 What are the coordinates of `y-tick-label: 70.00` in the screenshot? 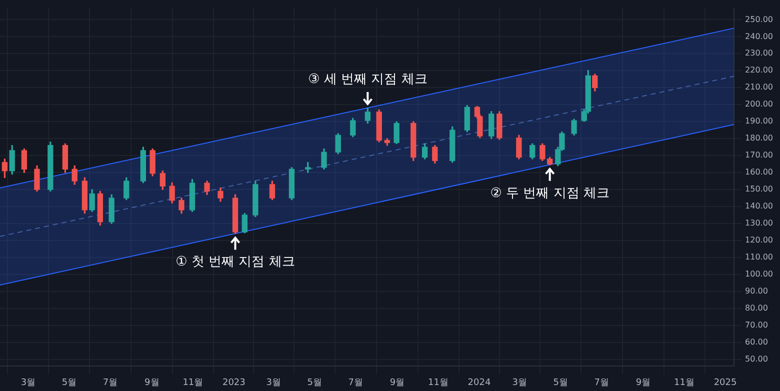 It's located at (756, 325).